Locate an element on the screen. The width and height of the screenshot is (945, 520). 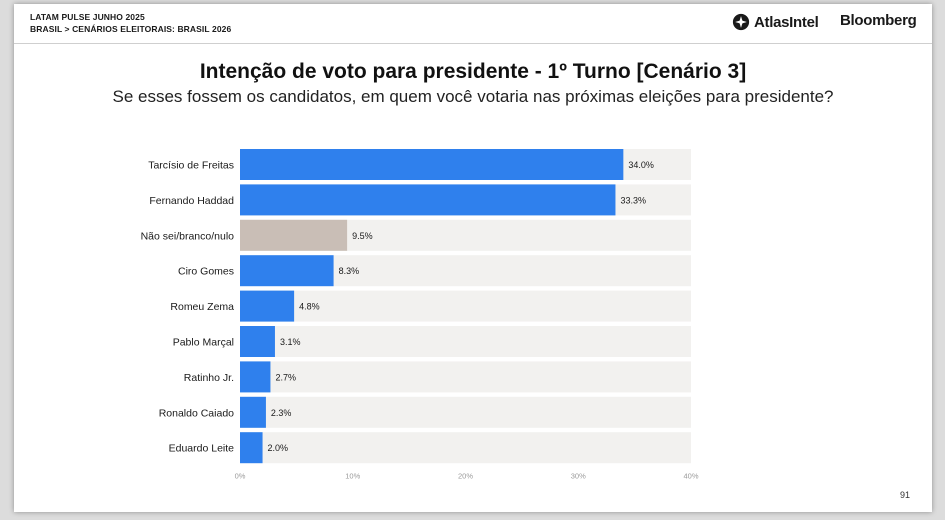
header-survey-name: LATAM PULSE JUNHO 2025 is located at coordinates (87, 17).